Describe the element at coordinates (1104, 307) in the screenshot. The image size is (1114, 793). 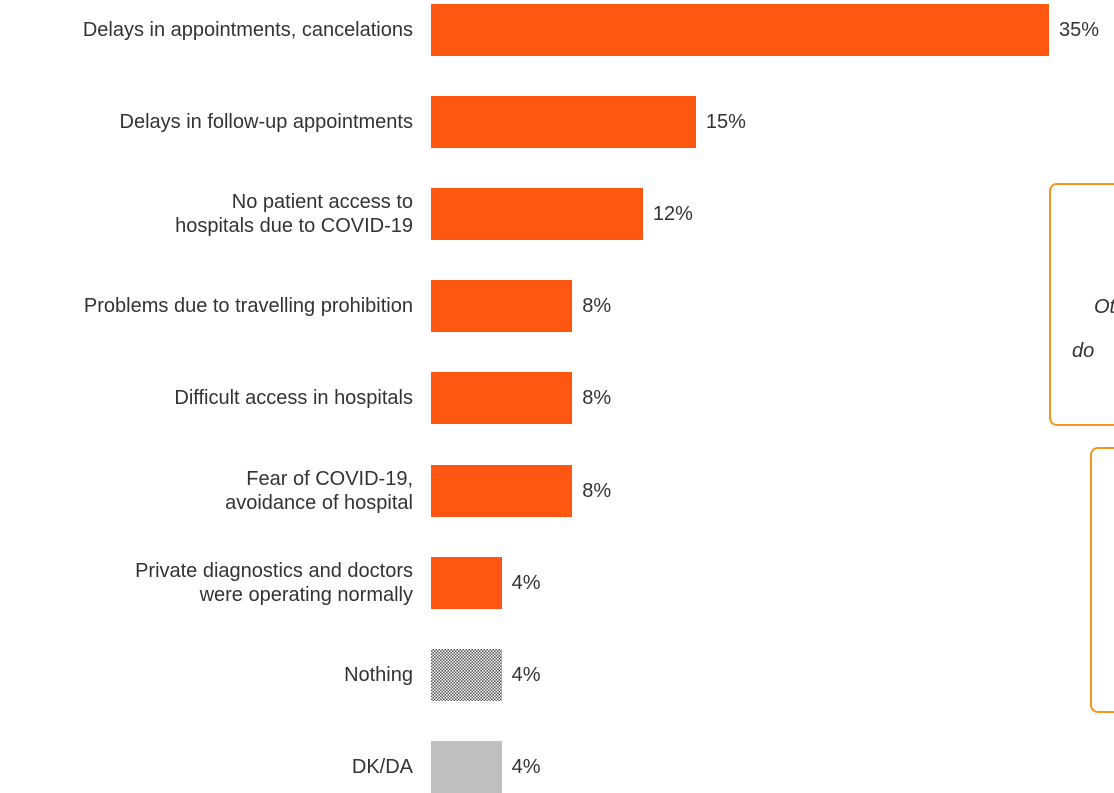
I see `annotation: Ot` at that location.